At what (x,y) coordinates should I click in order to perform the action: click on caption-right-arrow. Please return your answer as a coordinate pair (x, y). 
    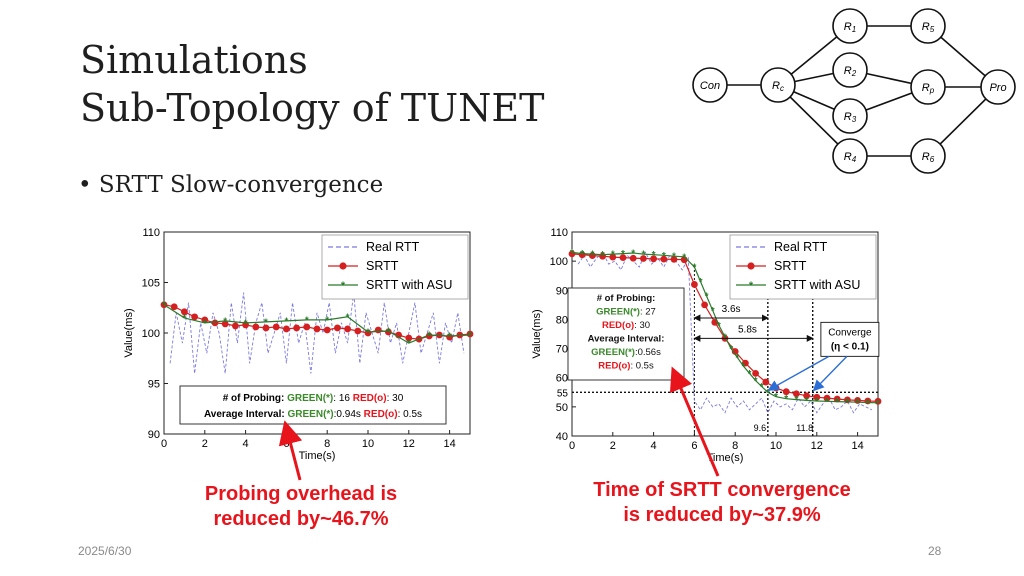
    Looking at the image, I should click on (694, 421).